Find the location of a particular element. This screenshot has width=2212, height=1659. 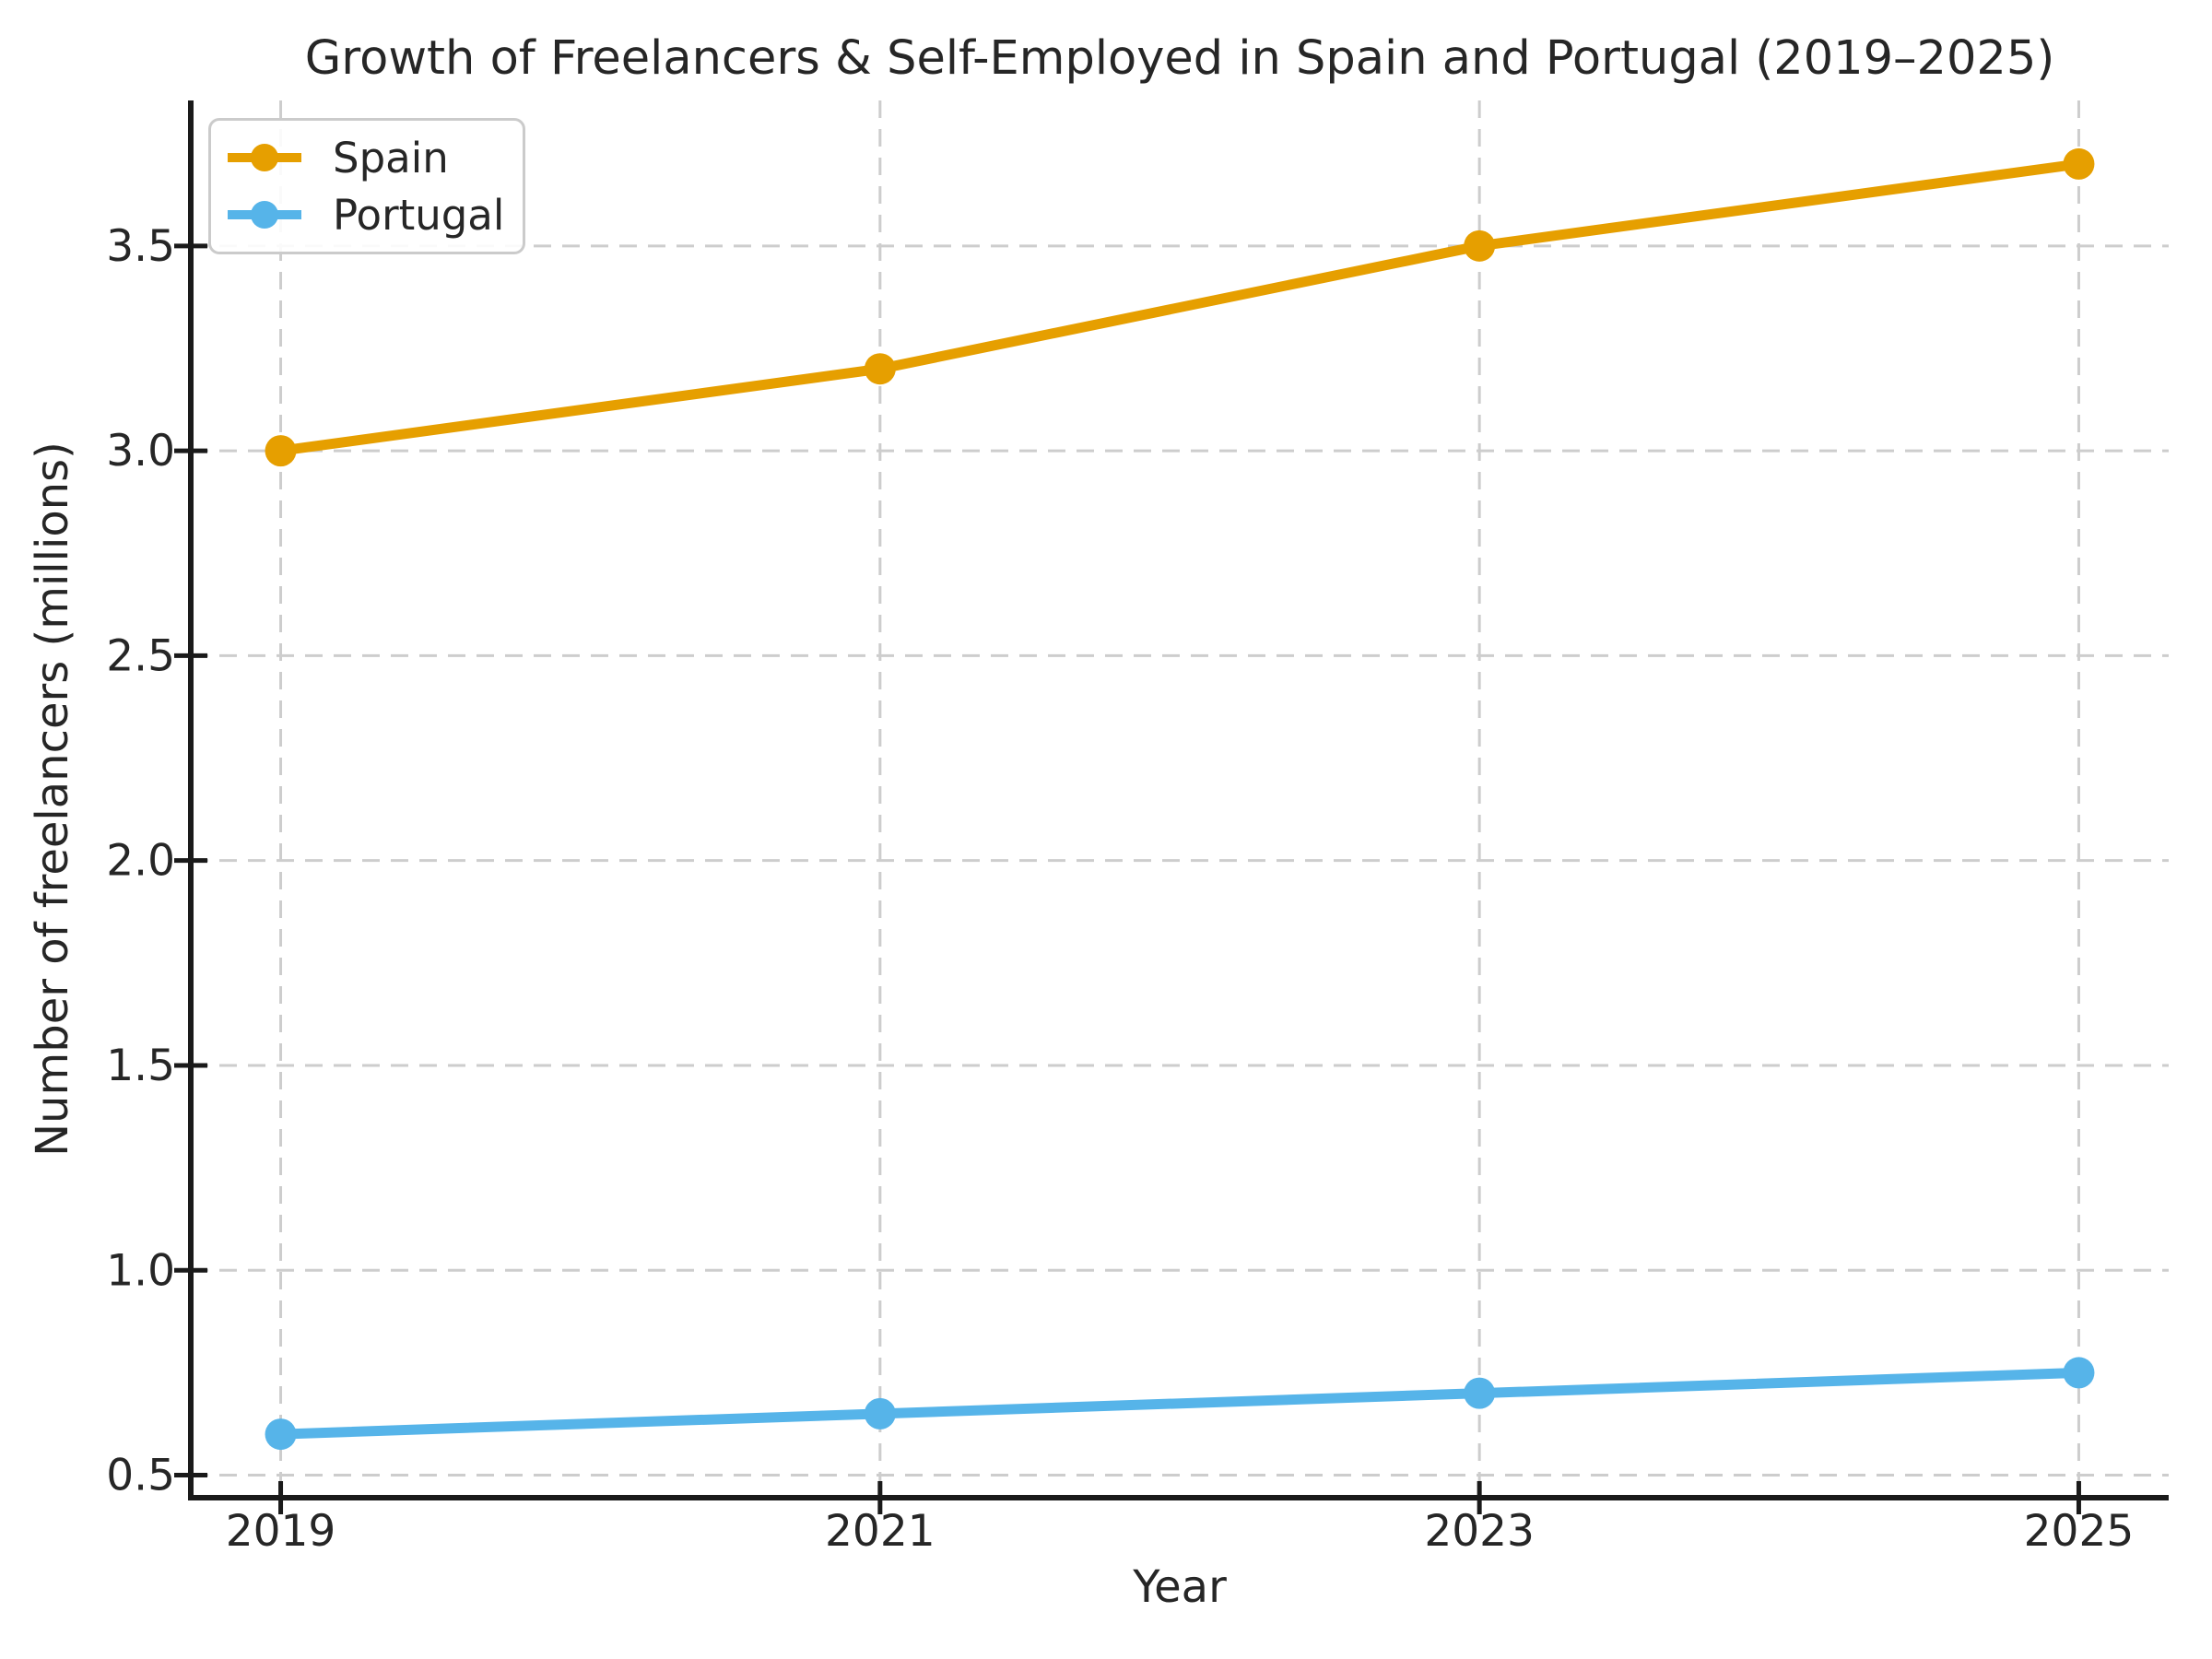

legend-item-spain: Spain is located at coordinates (364, 157).